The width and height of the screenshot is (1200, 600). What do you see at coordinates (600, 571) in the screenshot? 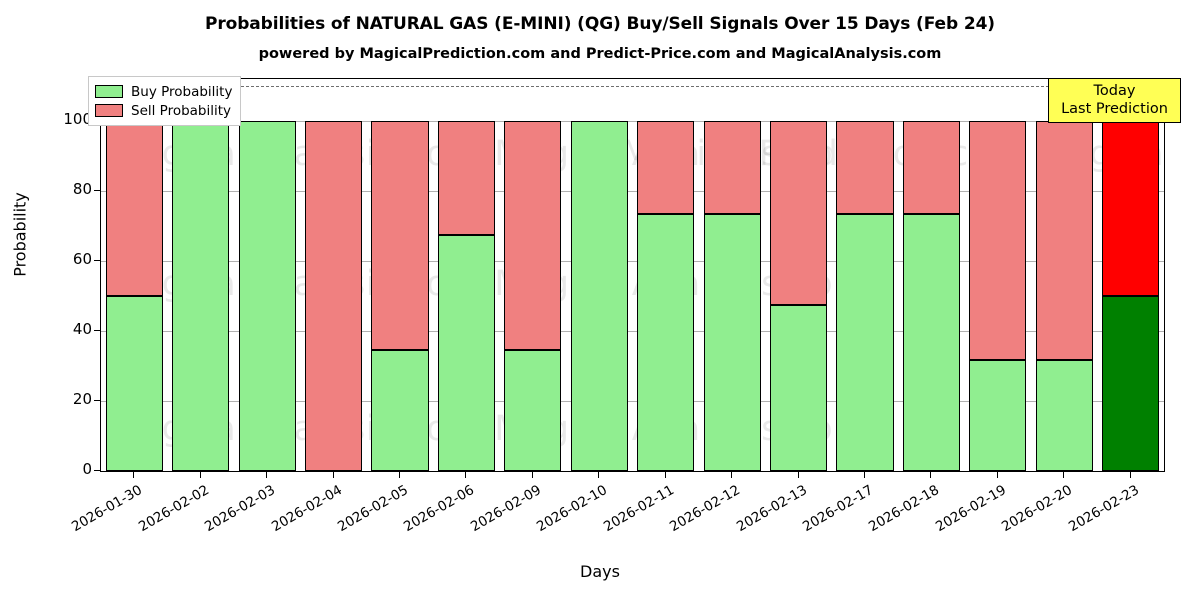
I see `x-axis-label: Days` at bounding box center [600, 571].